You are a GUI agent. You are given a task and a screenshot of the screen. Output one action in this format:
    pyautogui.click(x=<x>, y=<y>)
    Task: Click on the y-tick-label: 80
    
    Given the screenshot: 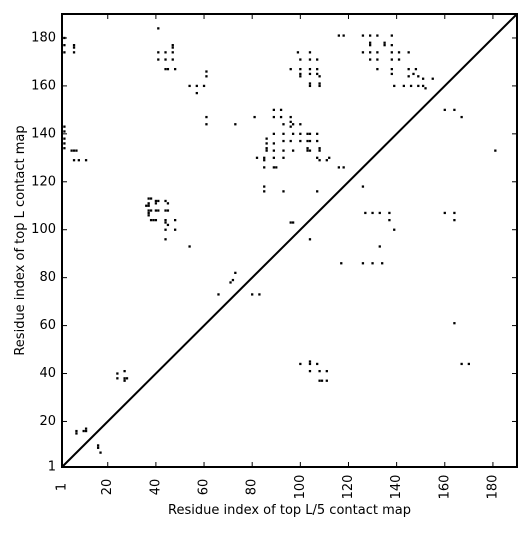 What is the action you would take?
    pyautogui.click(x=47, y=277)
    